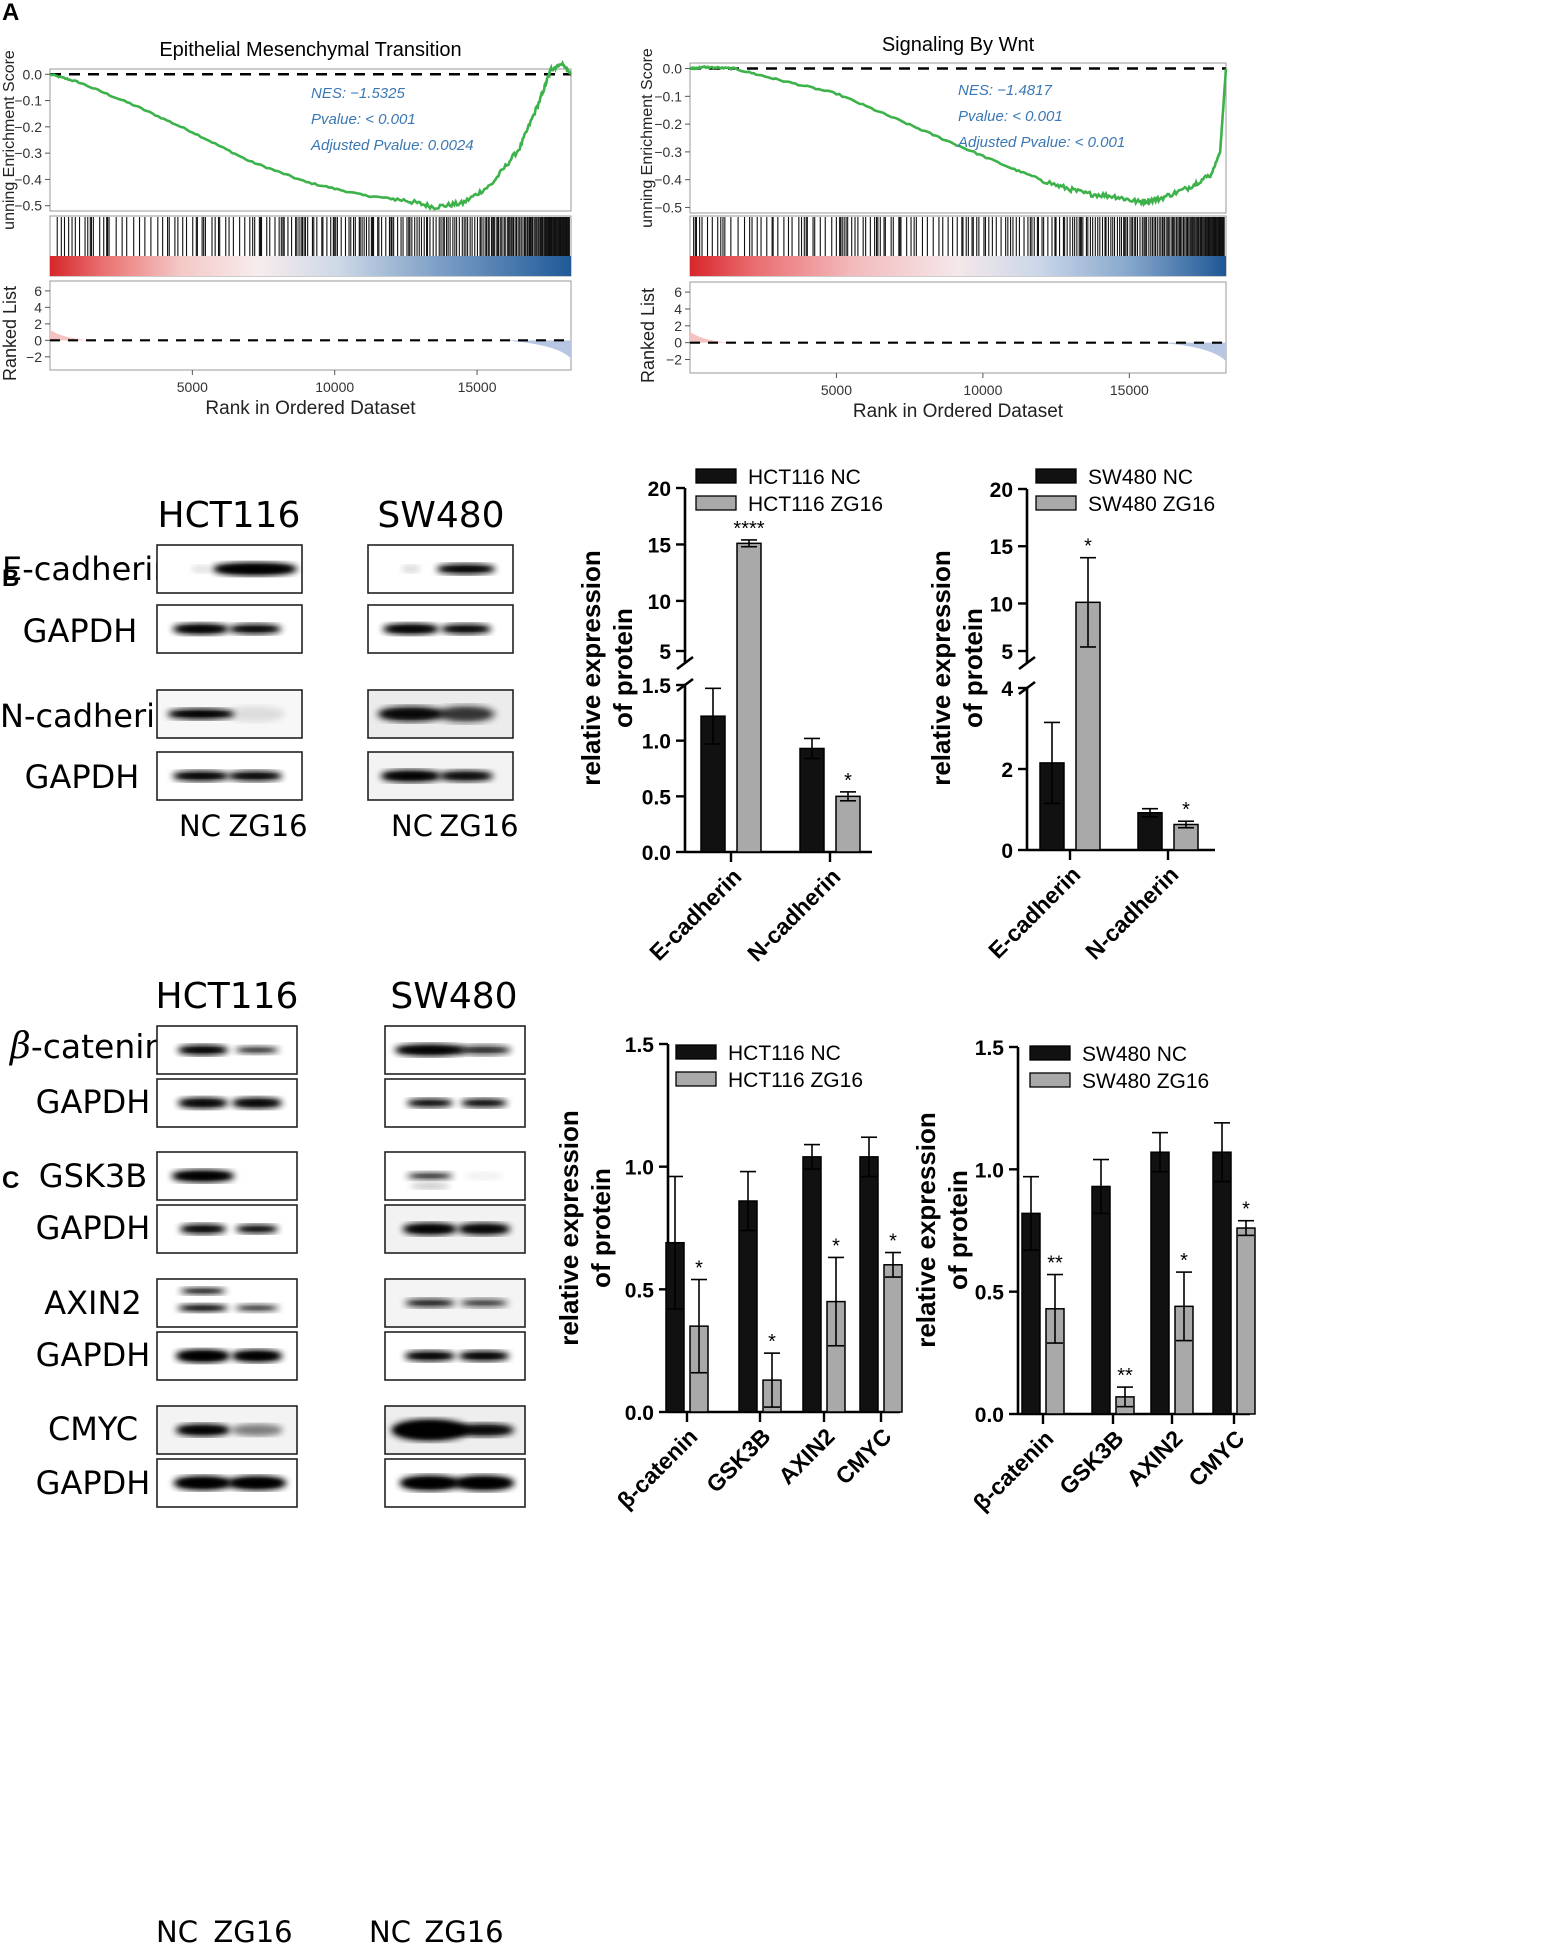 This screenshot has height=1947, width=1566. I want to click on y-tick-label: 0.0, so click(989, 1415).